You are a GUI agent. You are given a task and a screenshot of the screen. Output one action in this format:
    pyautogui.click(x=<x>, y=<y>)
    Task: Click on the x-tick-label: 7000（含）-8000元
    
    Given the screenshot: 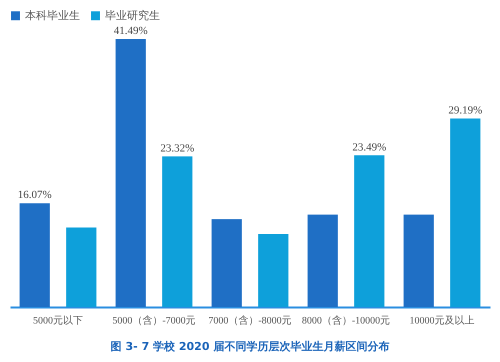 What is the action you would take?
    pyautogui.click(x=250, y=320)
    